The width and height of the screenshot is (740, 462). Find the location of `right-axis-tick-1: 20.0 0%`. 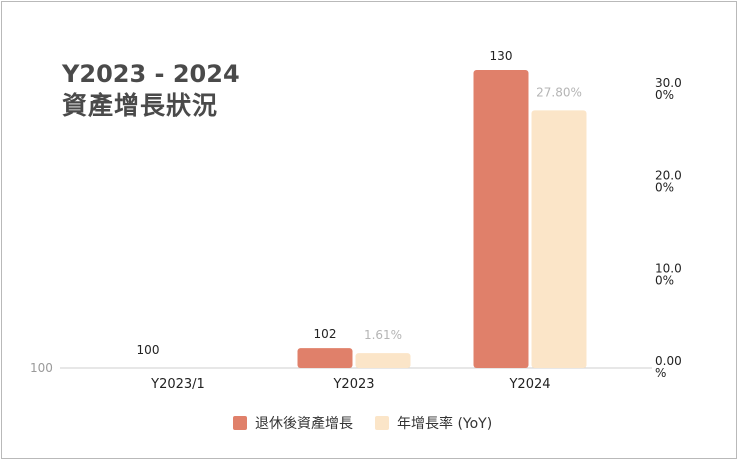

right-axis-tick-1: 20.0 0% is located at coordinates (668, 182).